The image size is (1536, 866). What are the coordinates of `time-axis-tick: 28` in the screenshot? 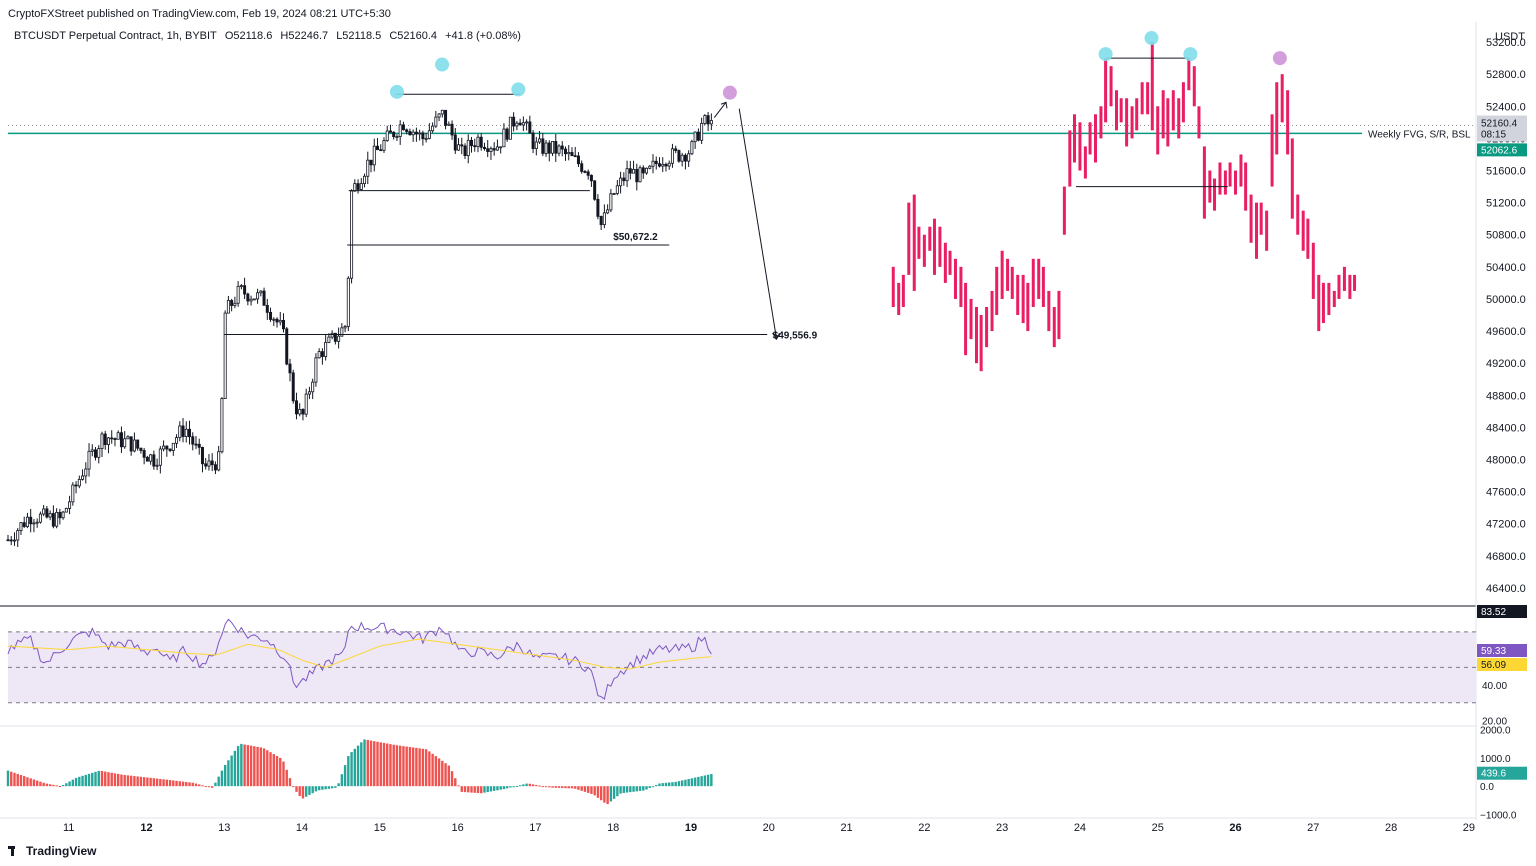 It's located at (1391, 828).